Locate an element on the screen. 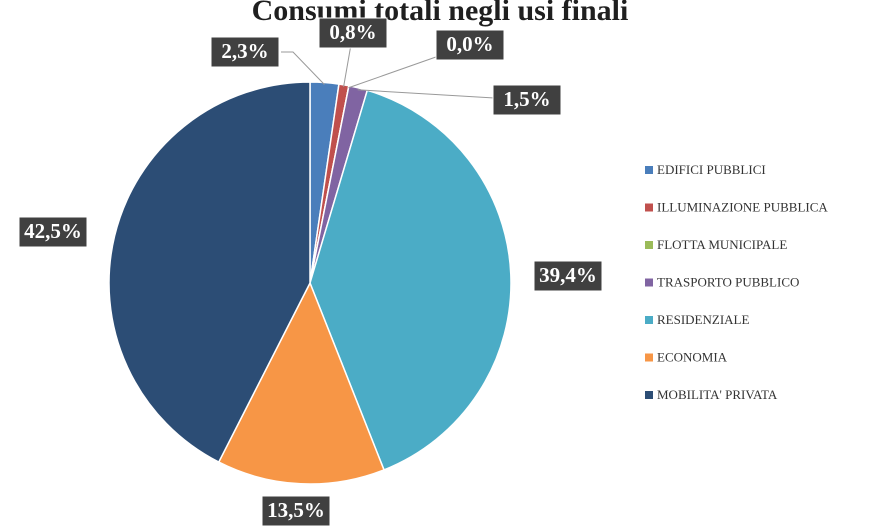 The width and height of the screenshot is (877, 526). chart-title: Consumi totali negli usi finali is located at coordinates (440, 13).